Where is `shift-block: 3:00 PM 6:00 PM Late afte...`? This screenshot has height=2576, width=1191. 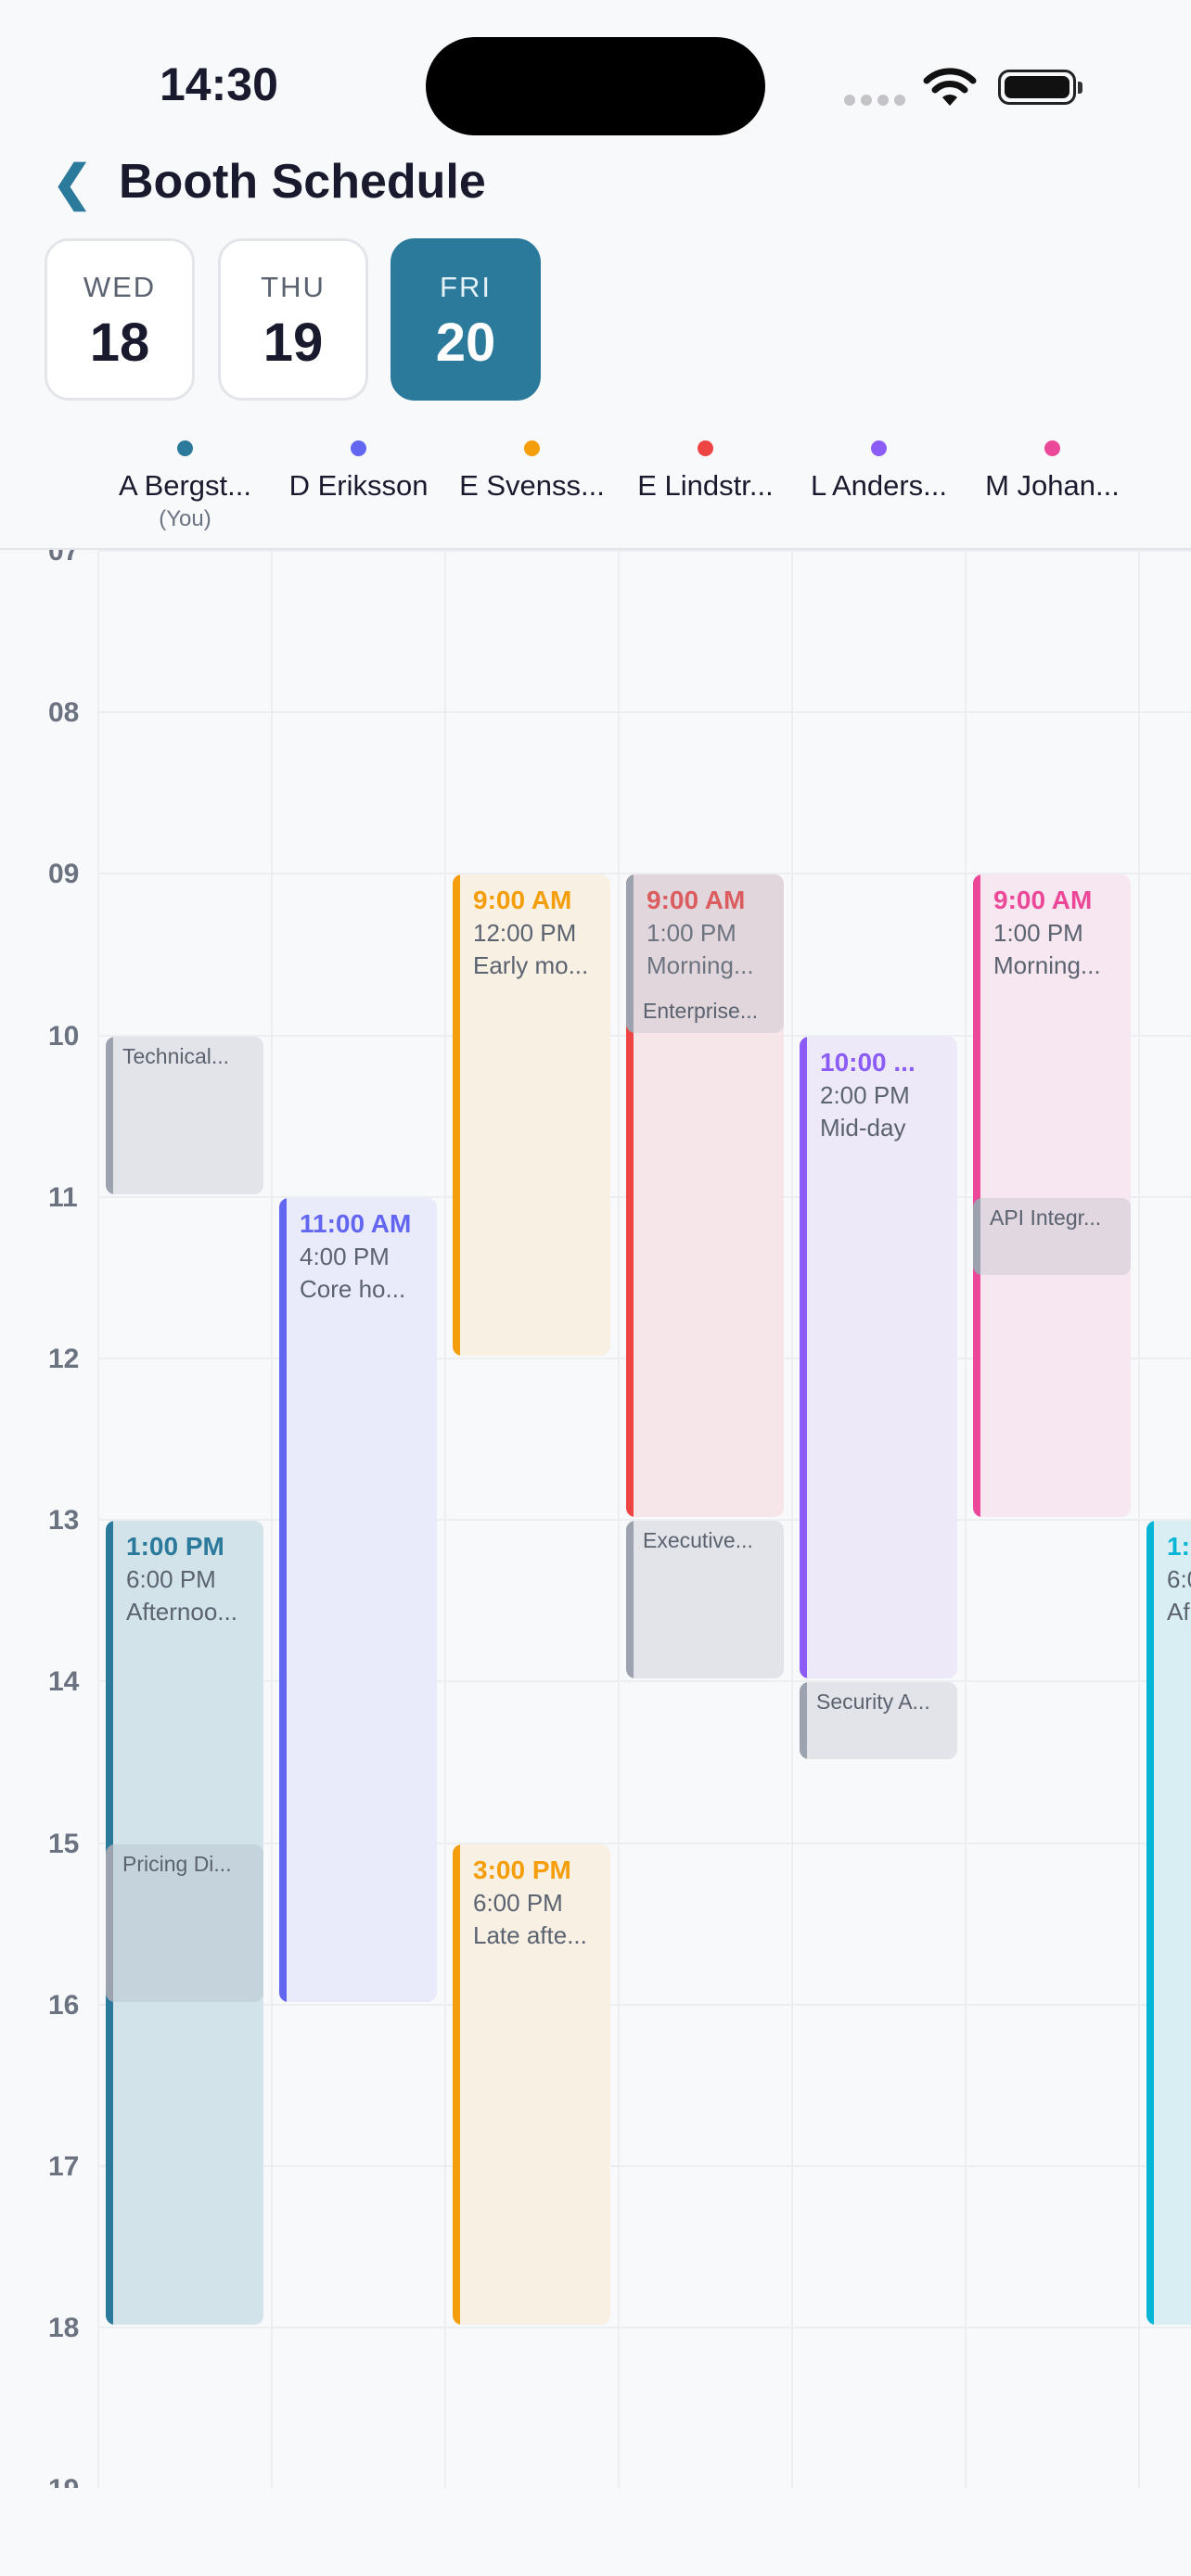
shift-block: 3:00 PM 6:00 PM Late afte... is located at coordinates (532, 2084).